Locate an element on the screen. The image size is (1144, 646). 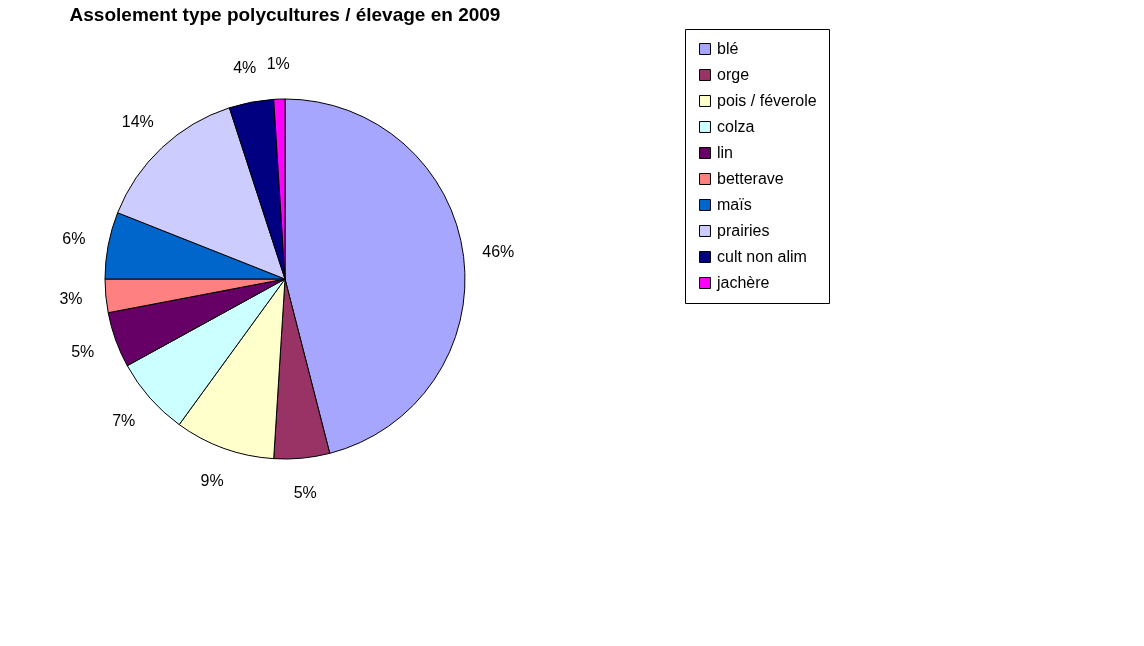
data-label: 4% is located at coordinates (245, 67).